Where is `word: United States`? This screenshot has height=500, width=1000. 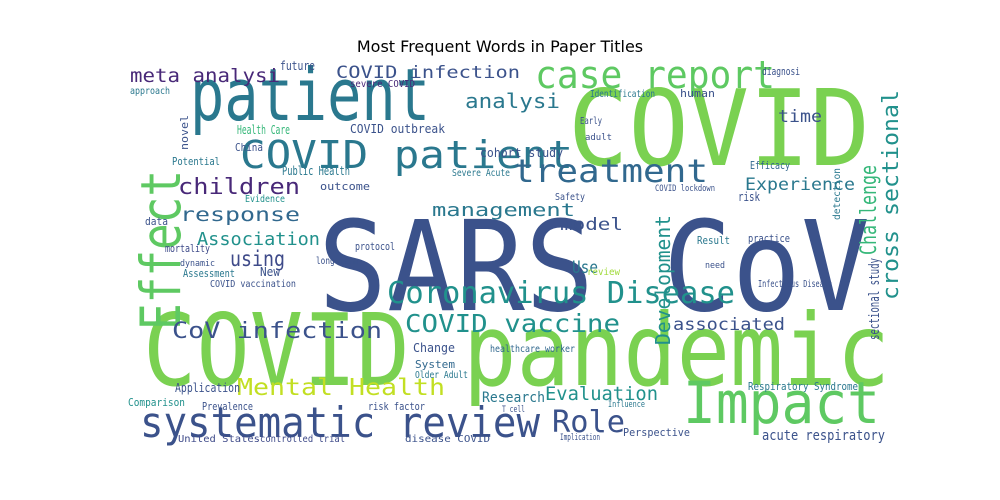
word: United States is located at coordinates (219, 439).